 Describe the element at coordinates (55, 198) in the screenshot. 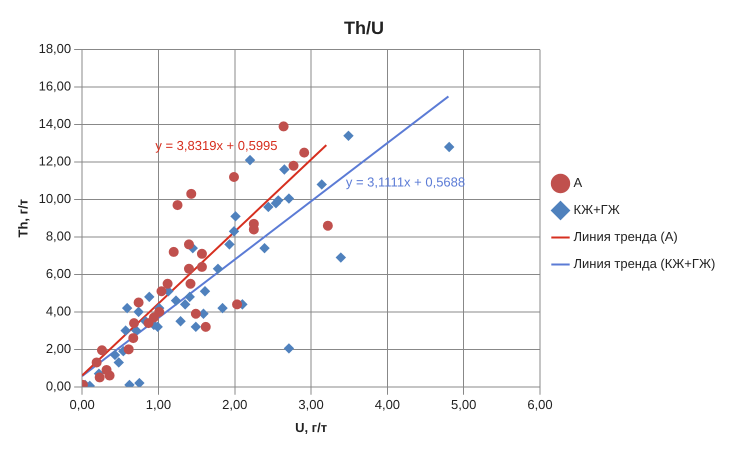

I see `y-tick-label: 10,00` at that location.